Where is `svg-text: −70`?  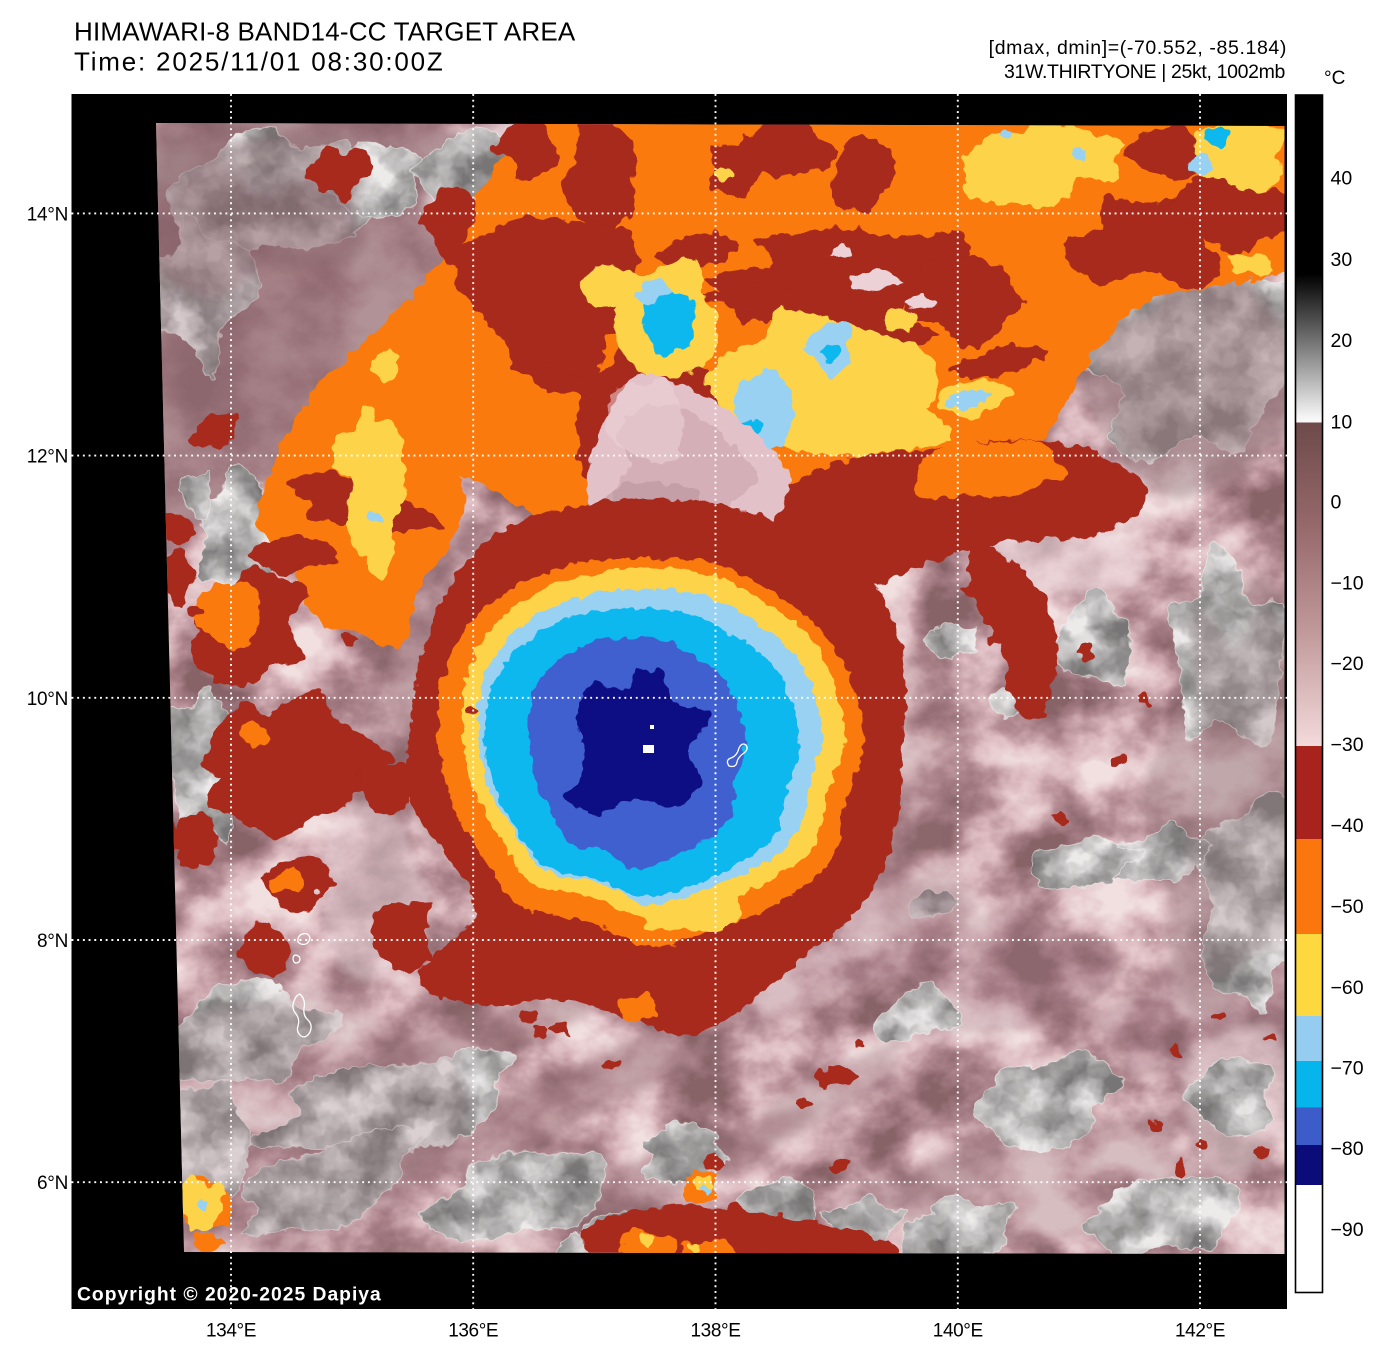 svg-text: −70 is located at coordinates (1347, 1069).